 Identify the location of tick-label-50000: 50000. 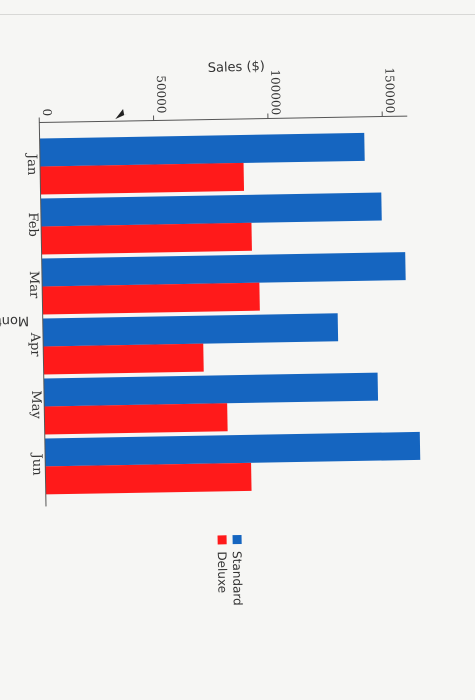
(161, 94).